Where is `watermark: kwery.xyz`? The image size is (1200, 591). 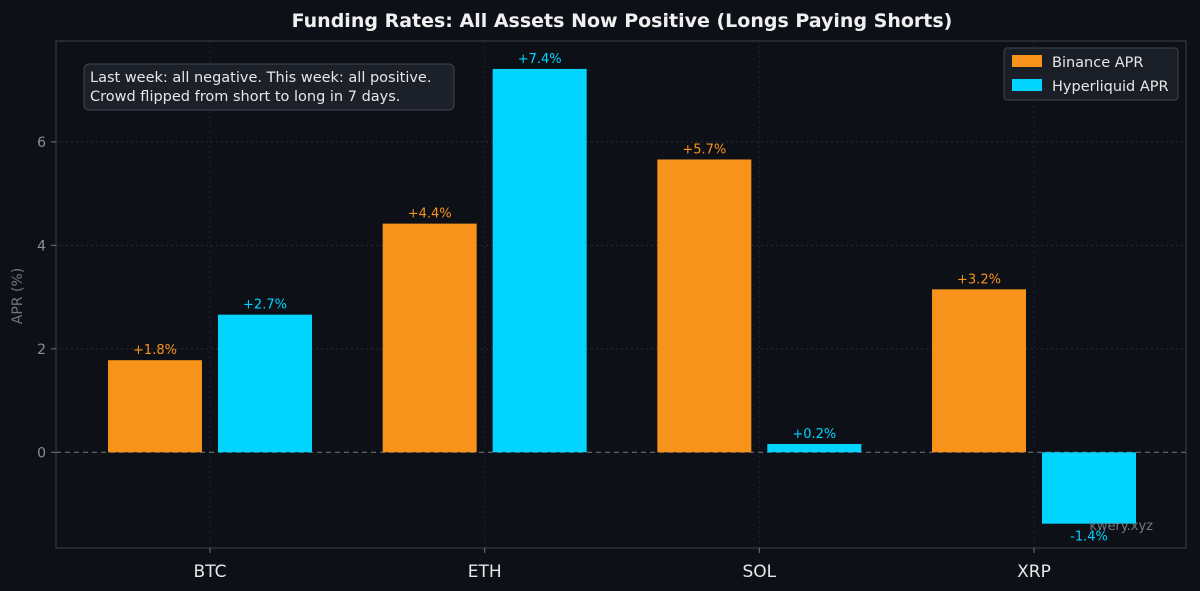
watermark: kwery.xyz is located at coordinates (1121, 526).